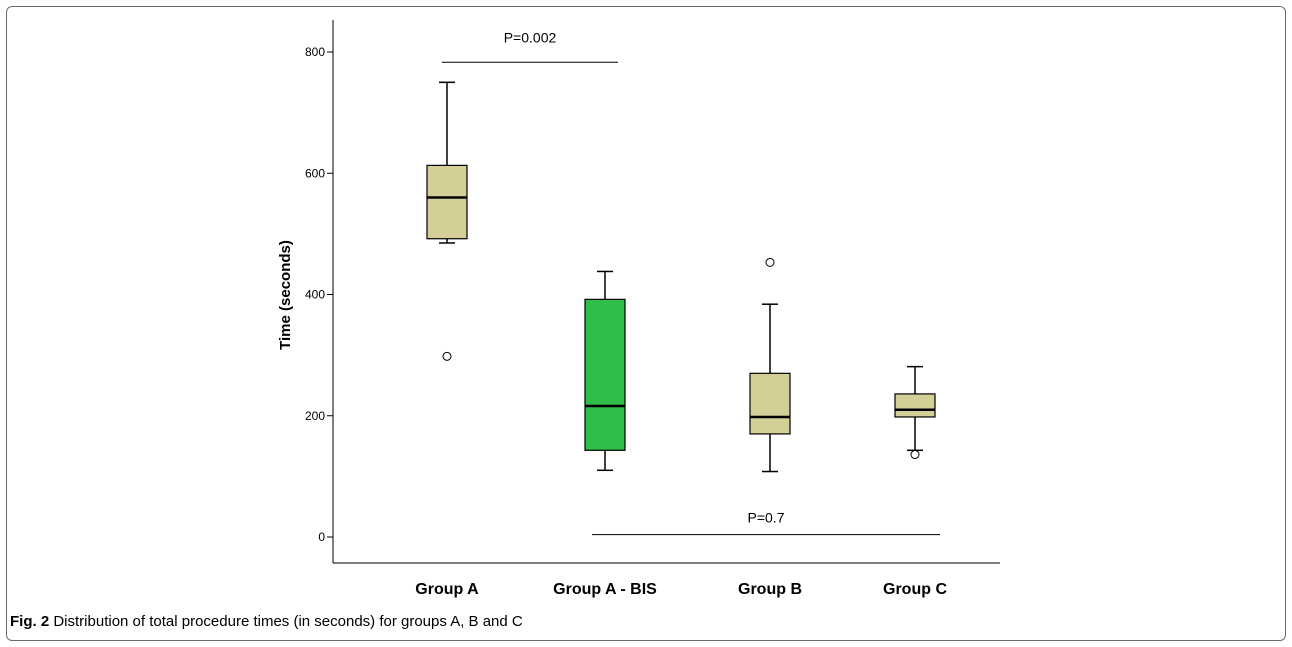 This screenshot has height=647, width=1292. I want to click on y-tick-label: 600, so click(315, 173).